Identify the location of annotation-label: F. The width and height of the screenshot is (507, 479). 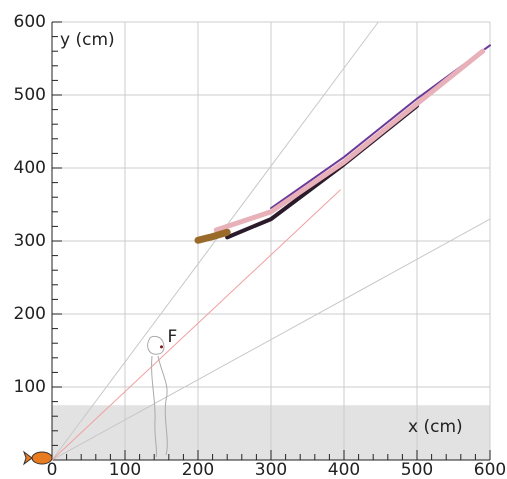
(173, 337).